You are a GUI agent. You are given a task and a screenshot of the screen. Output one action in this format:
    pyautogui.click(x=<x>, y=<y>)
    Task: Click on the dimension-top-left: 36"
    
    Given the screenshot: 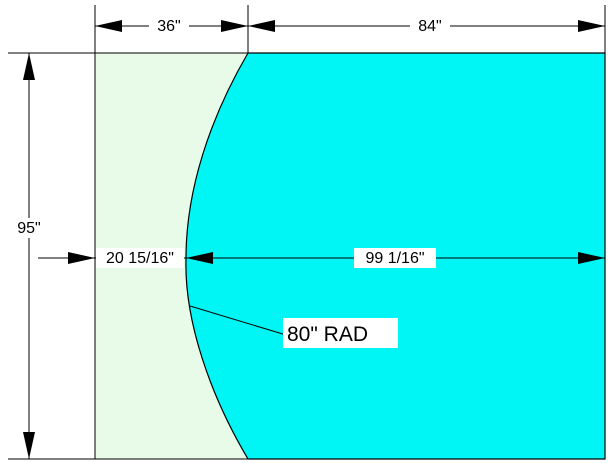 What is the action you would take?
    pyautogui.click(x=171, y=26)
    